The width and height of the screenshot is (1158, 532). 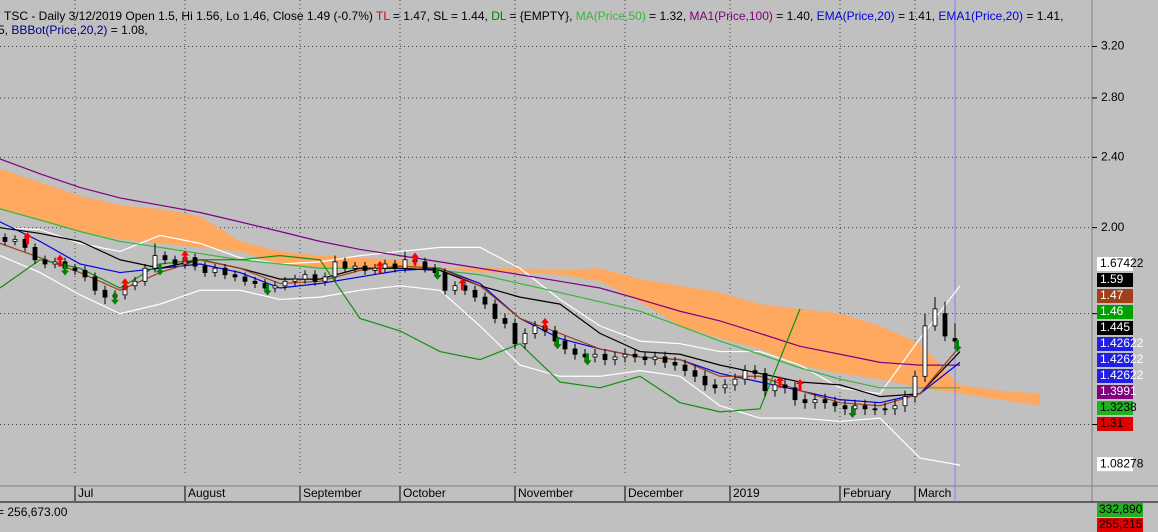 I want to click on volume-readout: = 256,673.00, so click(x=34, y=512).